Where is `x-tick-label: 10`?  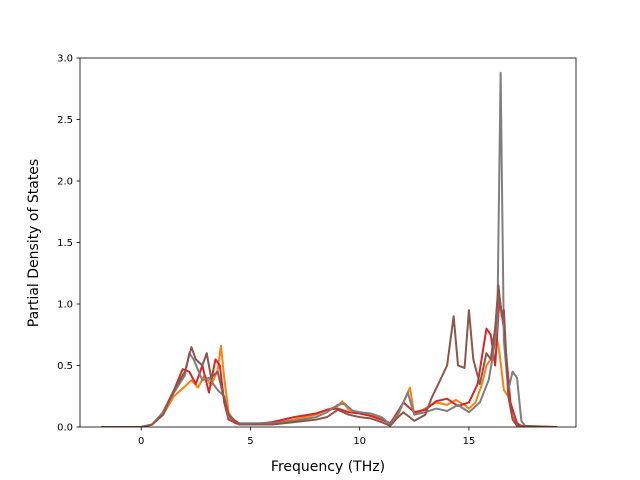 x-tick-label: 10 is located at coordinates (359, 441).